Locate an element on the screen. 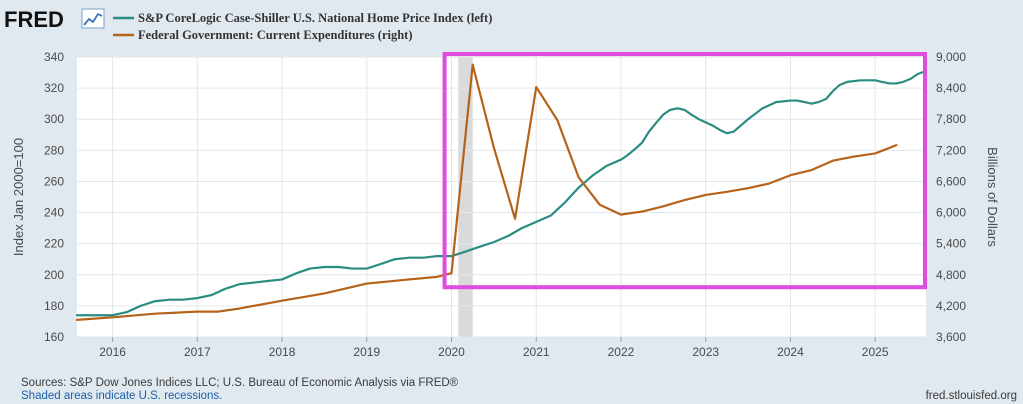  x-tick-2019: 2019 is located at coordinates (366, 352).